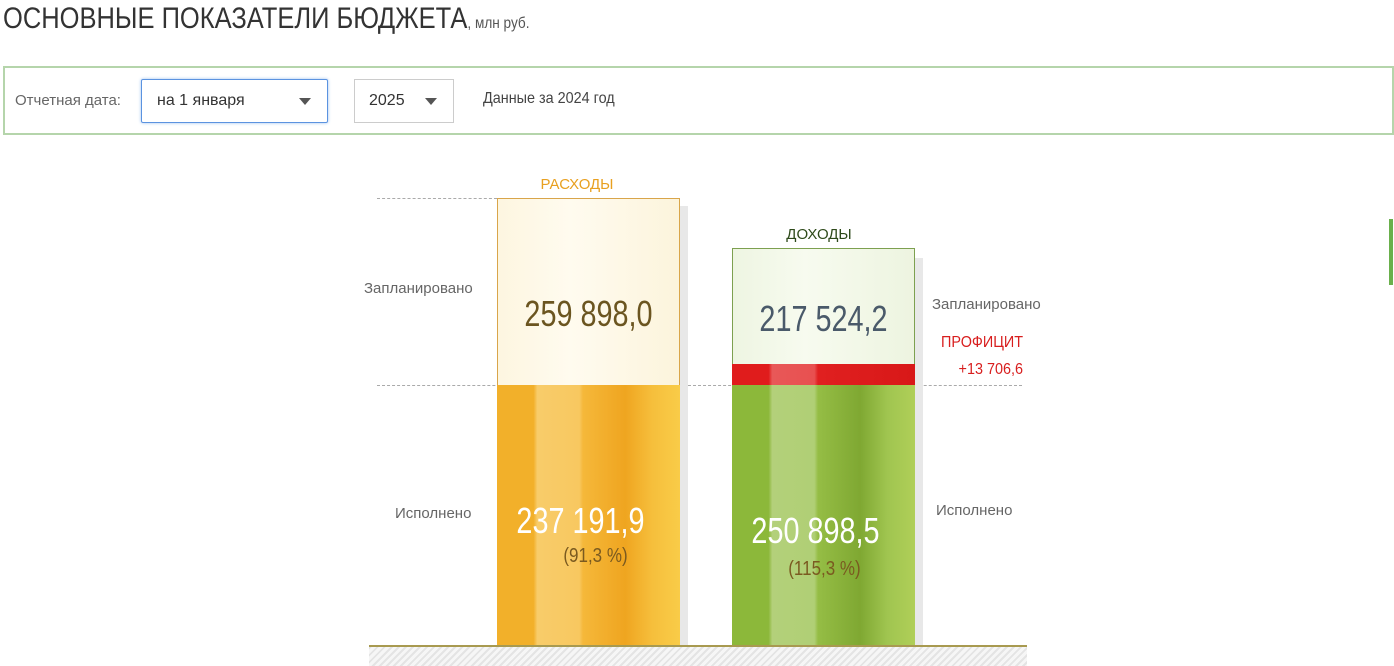 The height and width of the screenshot is (666, 1394). Describe the element at coordinates (588, 313) in the screenshot. I see `expenses-planned-value: 259 898,0` at that location.